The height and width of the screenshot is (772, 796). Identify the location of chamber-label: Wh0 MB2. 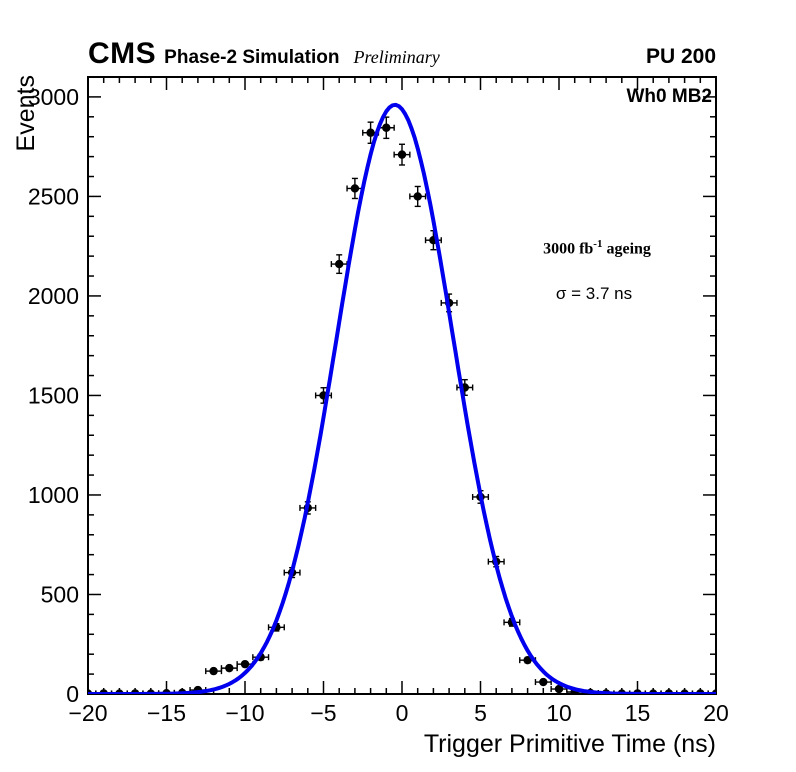
(669, 96).